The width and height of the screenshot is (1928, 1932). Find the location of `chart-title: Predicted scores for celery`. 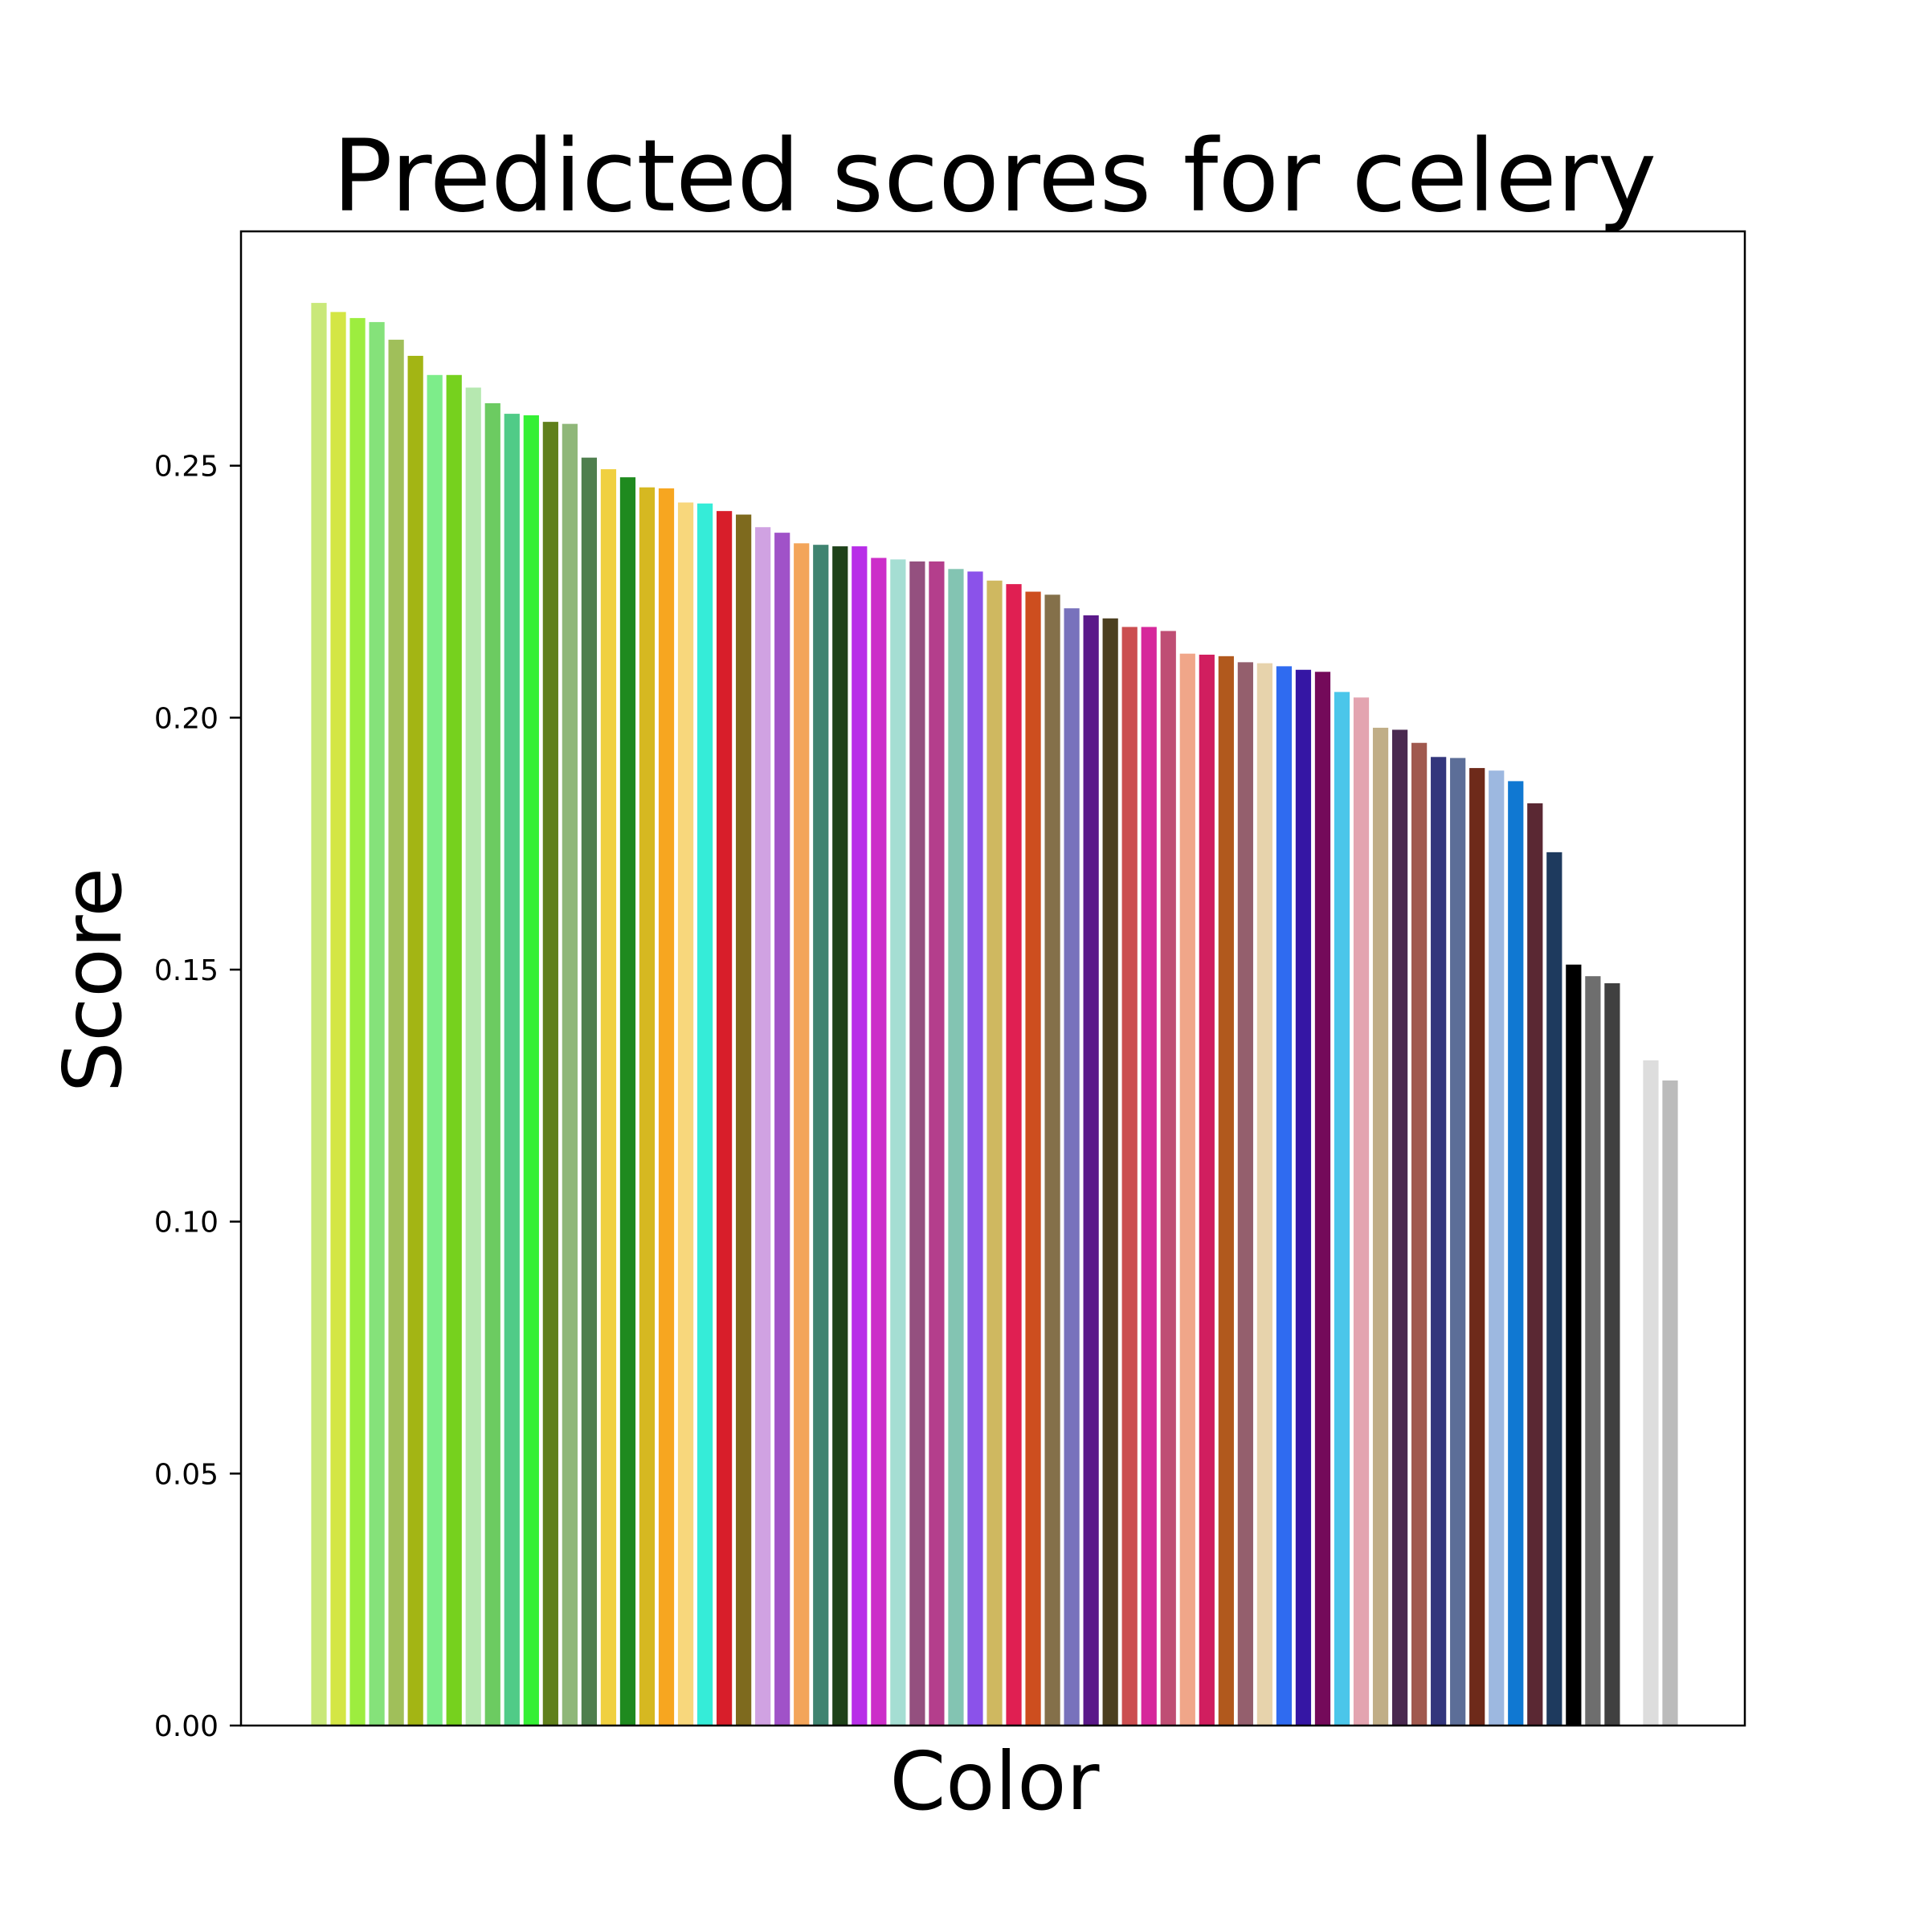

chart-title: Predicted scores for celery is located at coordinates (994, 177).